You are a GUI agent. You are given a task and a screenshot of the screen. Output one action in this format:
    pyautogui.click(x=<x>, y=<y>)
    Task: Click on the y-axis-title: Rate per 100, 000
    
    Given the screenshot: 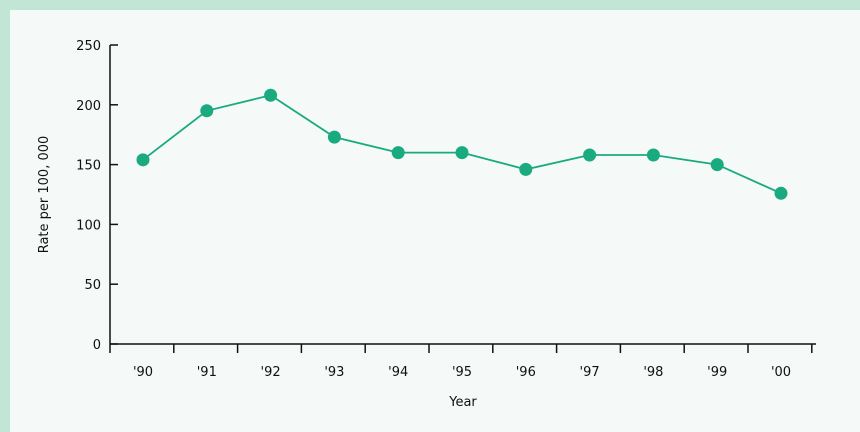 What is the action you would take?
    pyautogui.click(x=44, y=195)
    